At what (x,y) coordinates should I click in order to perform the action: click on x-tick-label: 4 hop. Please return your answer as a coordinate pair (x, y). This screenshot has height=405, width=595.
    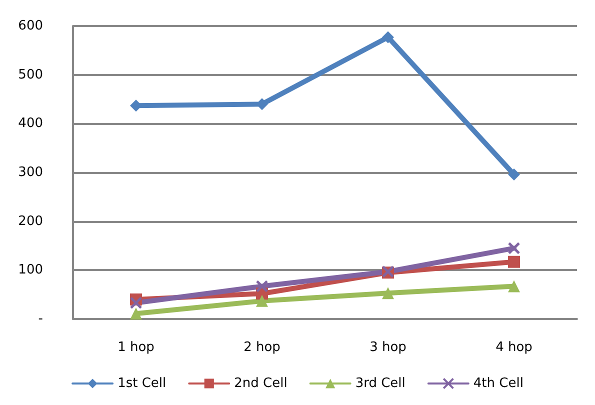
    Looking at the image, I should click on (514, 347).